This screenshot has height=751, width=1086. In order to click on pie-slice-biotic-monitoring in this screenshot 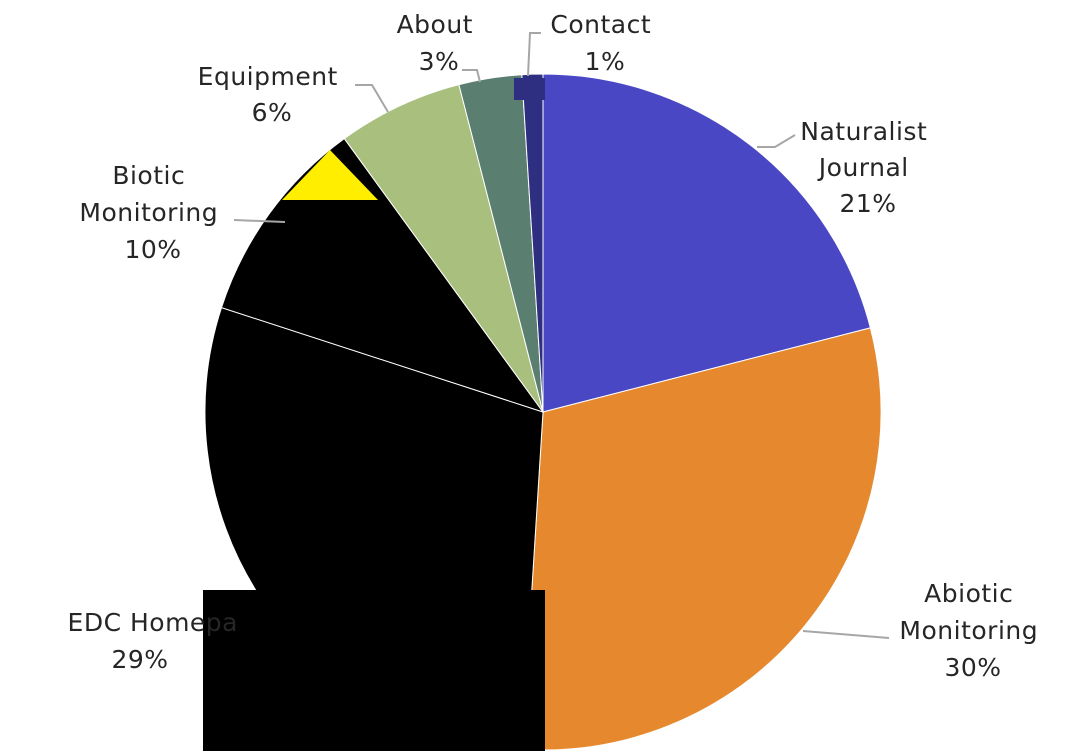, I will do `click(382, 275)`.